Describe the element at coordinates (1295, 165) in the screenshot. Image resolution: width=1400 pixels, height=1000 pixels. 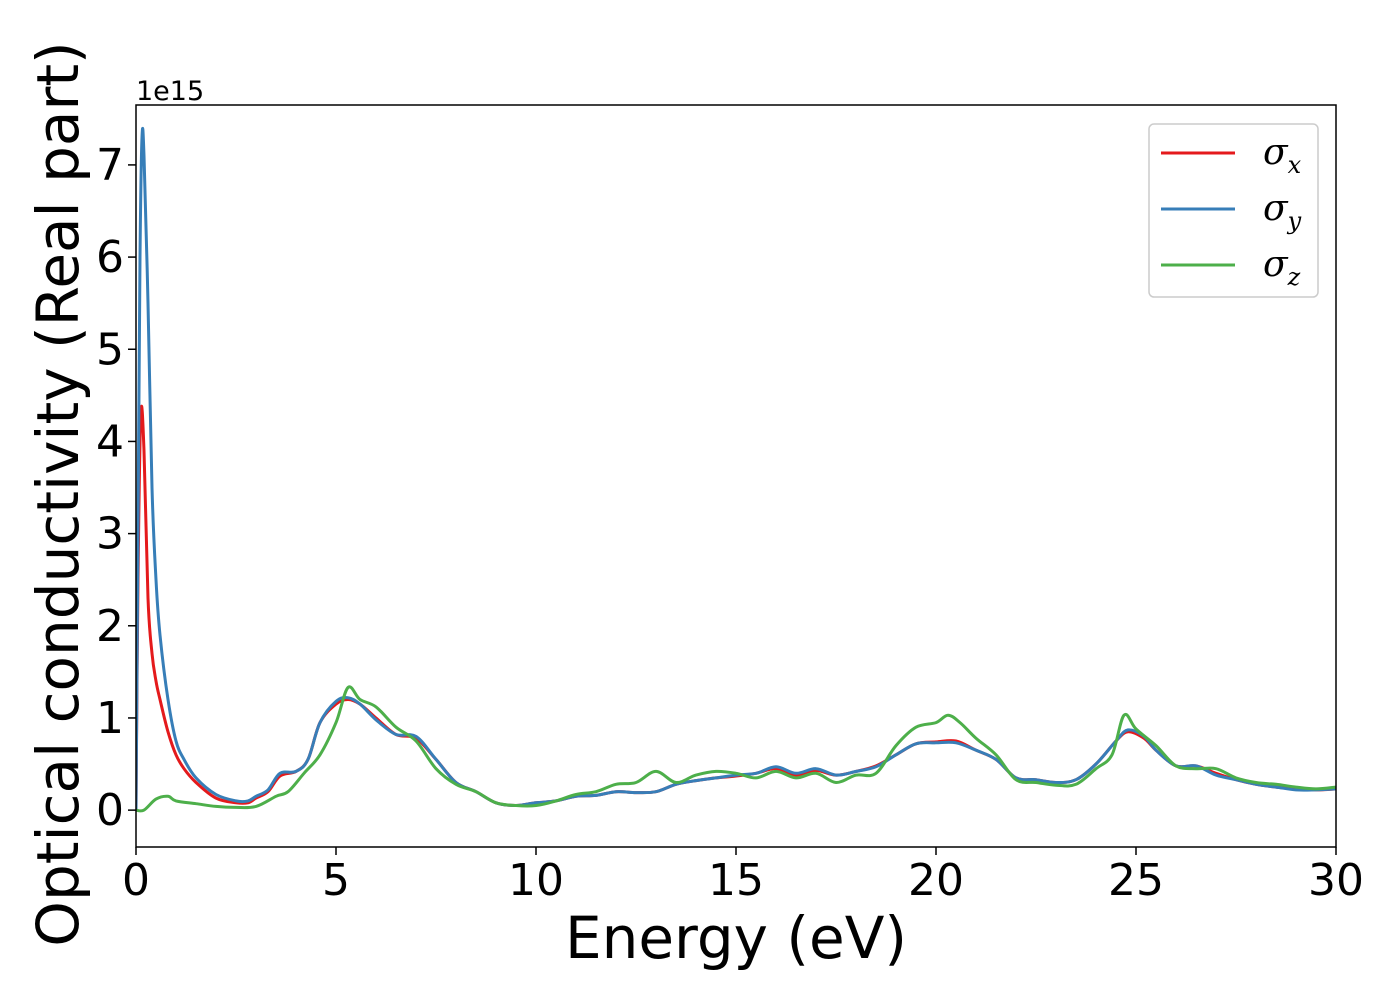
I see `legend-subscript: x` at that location.